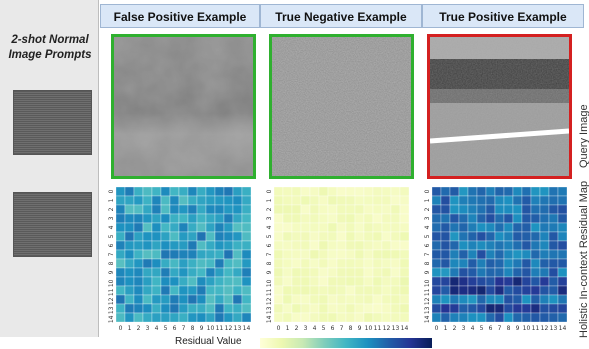  What do you see at coordinates (427, 254) in the screenshot?
I see `heatmap-y-tick: 7` at bounding box center [427, 254].